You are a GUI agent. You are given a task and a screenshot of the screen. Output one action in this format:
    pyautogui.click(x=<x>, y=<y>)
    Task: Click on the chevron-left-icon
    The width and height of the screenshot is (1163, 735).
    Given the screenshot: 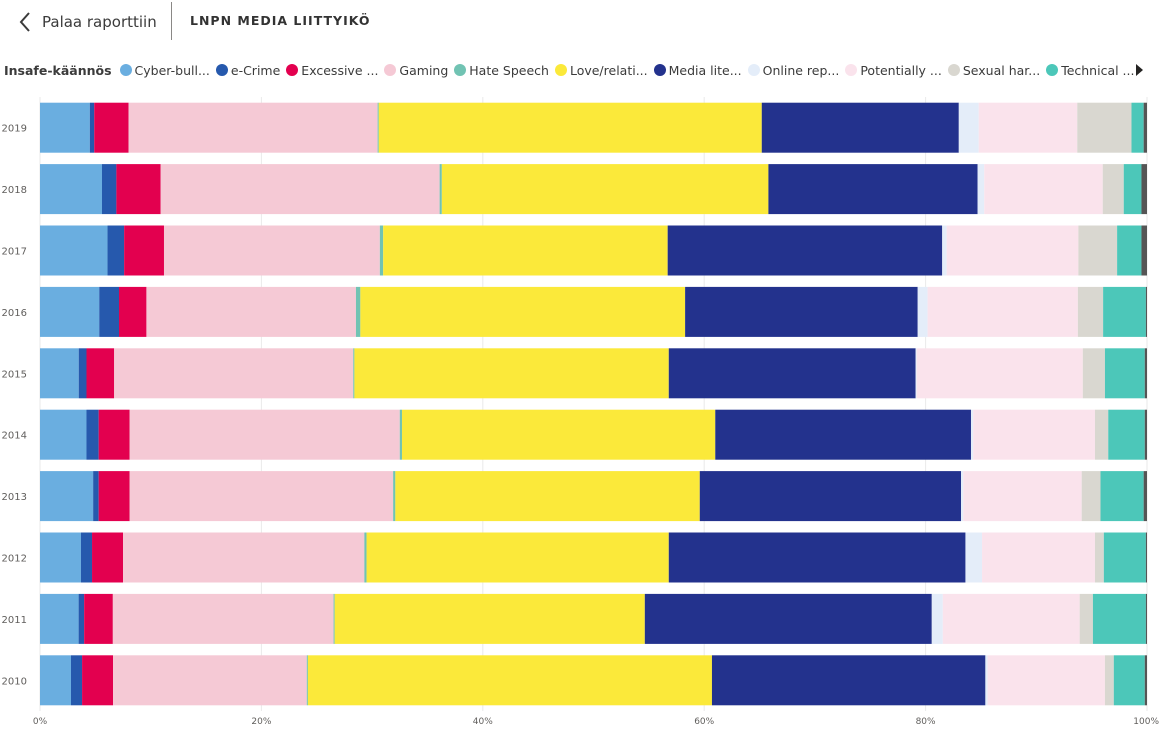 What is the action you would take?
    pyautogui.click(x=24, y=22)
    